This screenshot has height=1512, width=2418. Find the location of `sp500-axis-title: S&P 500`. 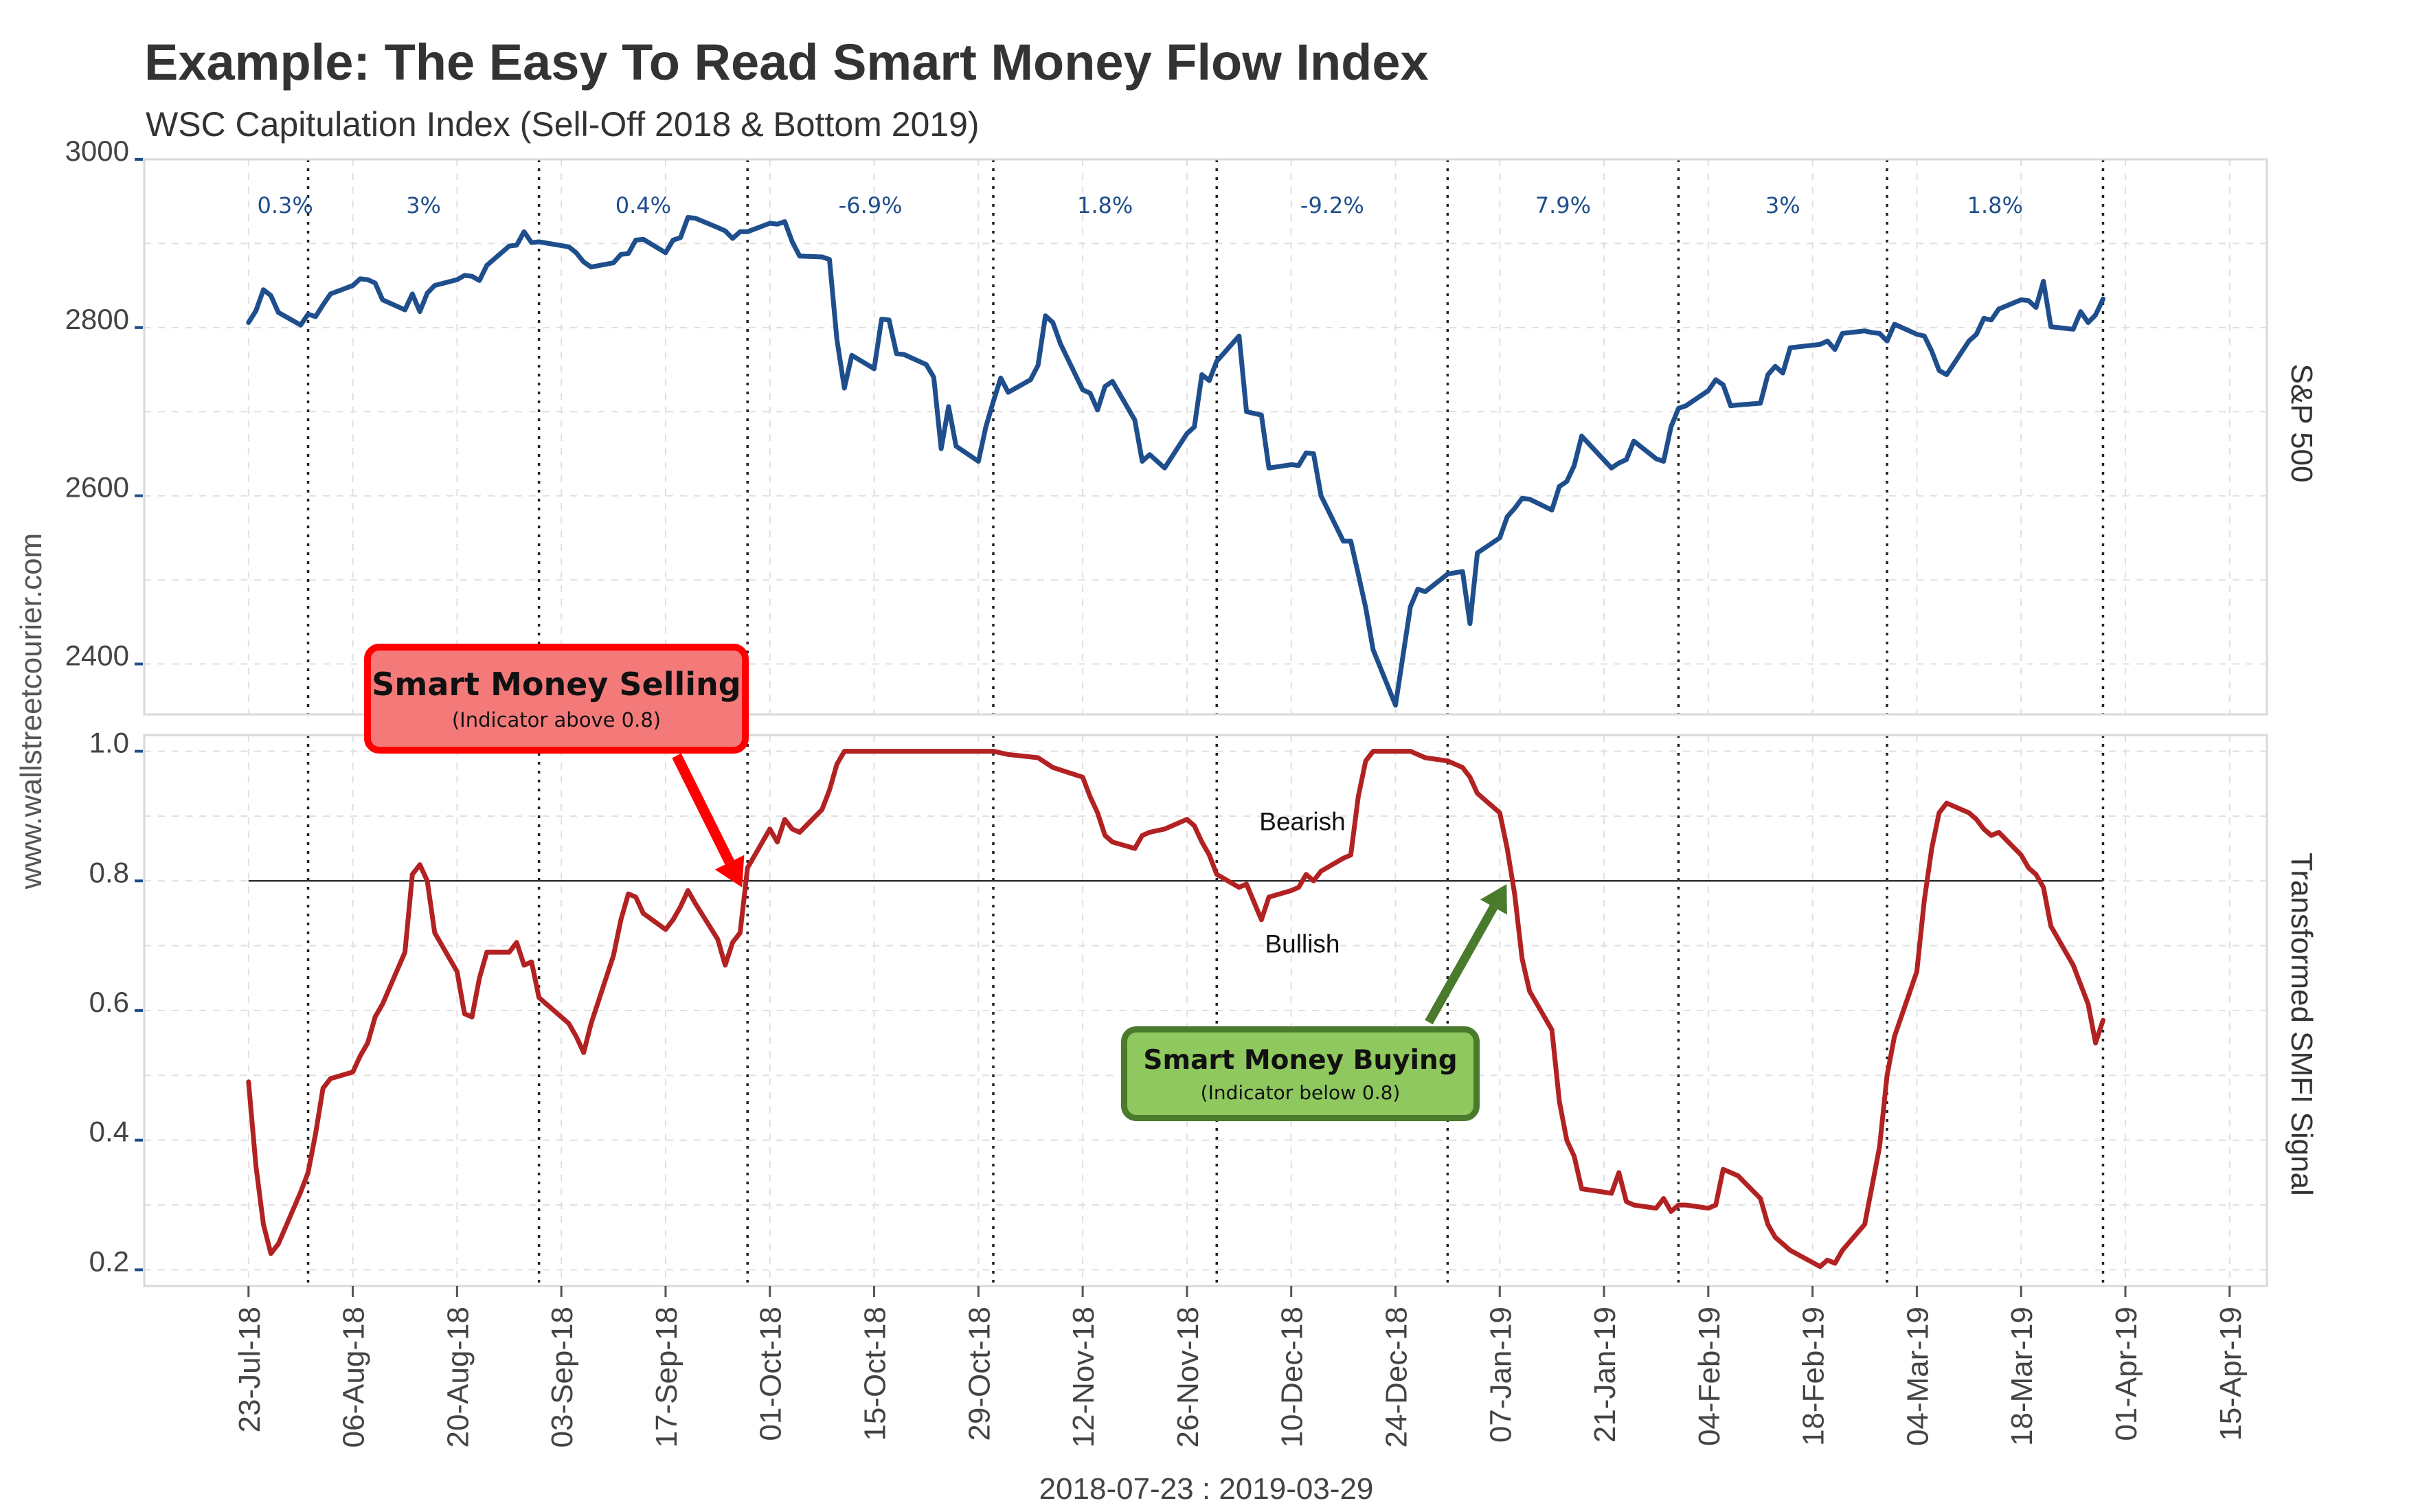

sp500-axis-title: S&P 500 is located at coordinates (2301, 424).